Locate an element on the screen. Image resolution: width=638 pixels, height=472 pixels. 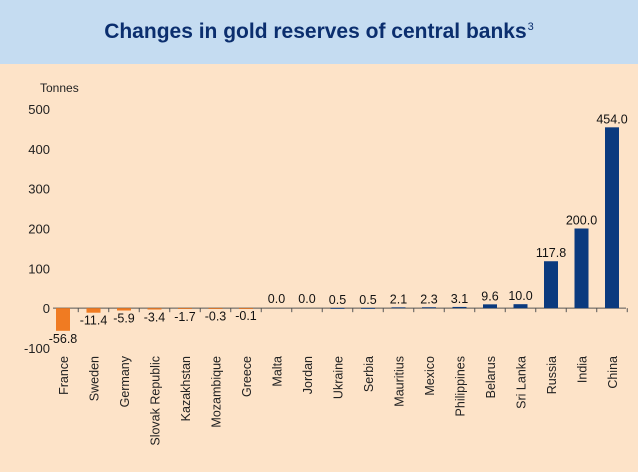
data-label: 9.6 is located at coordinates (489, 296).